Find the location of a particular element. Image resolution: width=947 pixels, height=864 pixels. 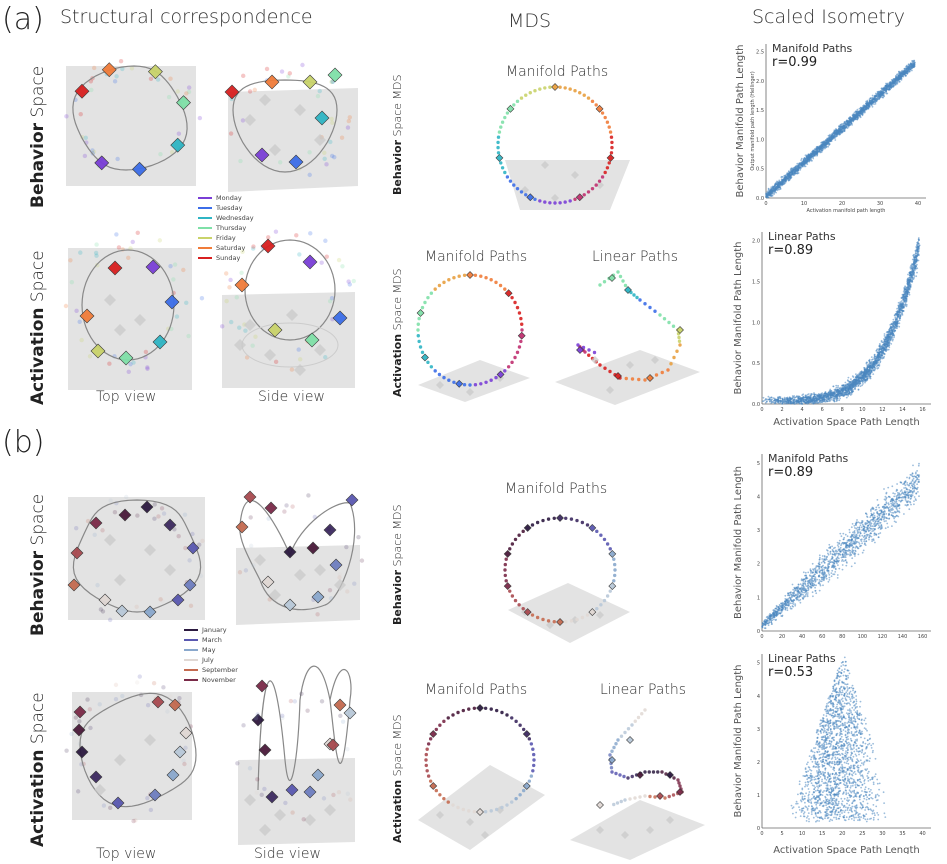

legend-swatch is located at coordinates (191, 660).